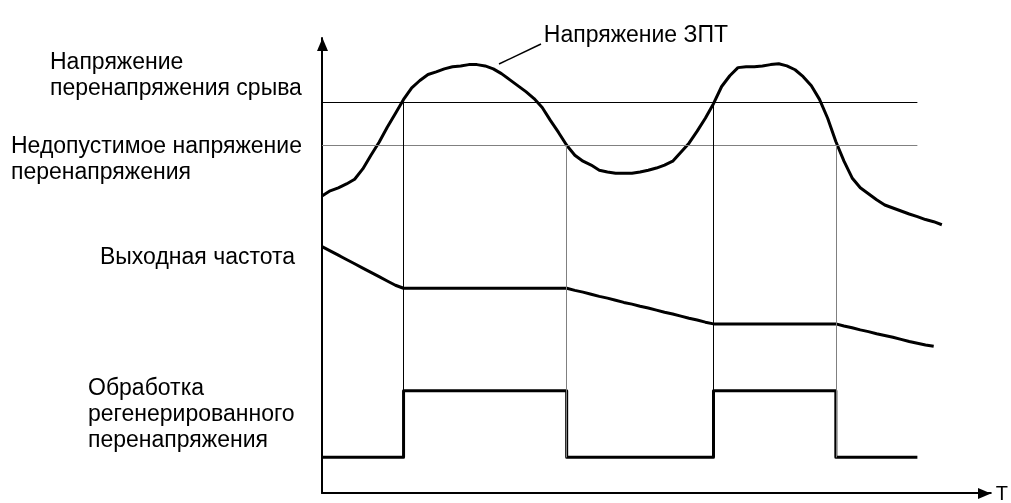 This screenshot has width=1011, height=503. What do you see at coordinates (191, 413) in the screenshot?
I see `series-label: Обработка регенерированного перенапряжения` at bounding box center [191, 413].